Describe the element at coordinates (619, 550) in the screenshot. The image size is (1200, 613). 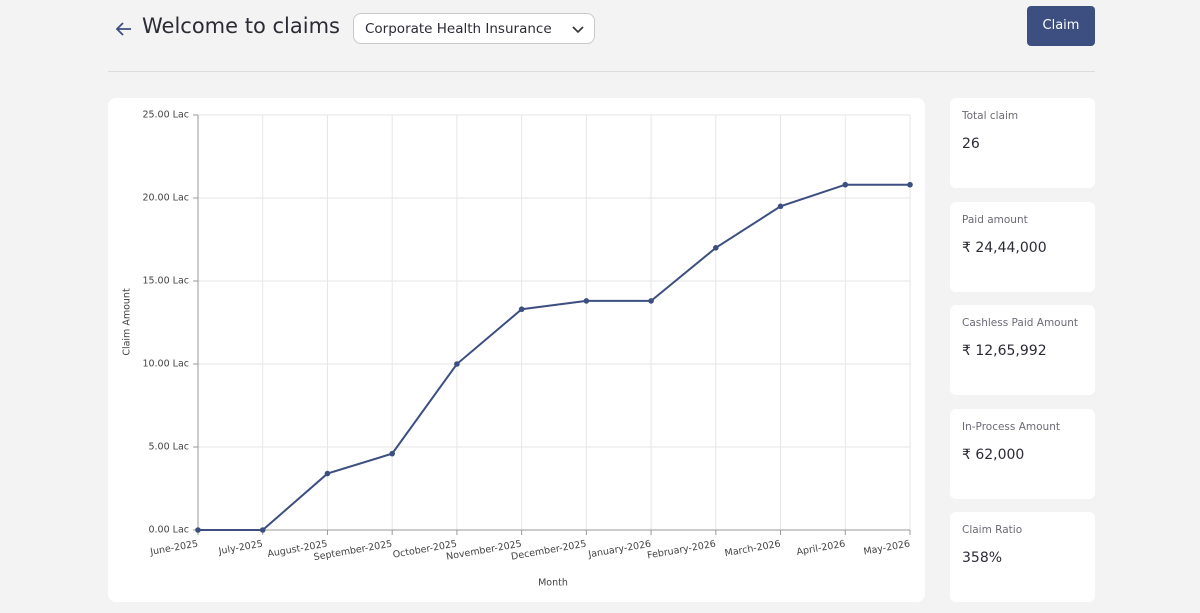
I see `x-tick-label: January-2026` at that location.